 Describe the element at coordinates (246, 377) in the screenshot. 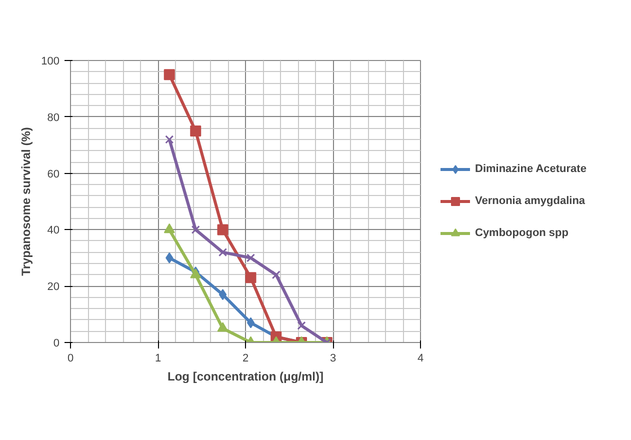

I see `x-axis-title: Log [concentration (μg/ml)]` at that location.